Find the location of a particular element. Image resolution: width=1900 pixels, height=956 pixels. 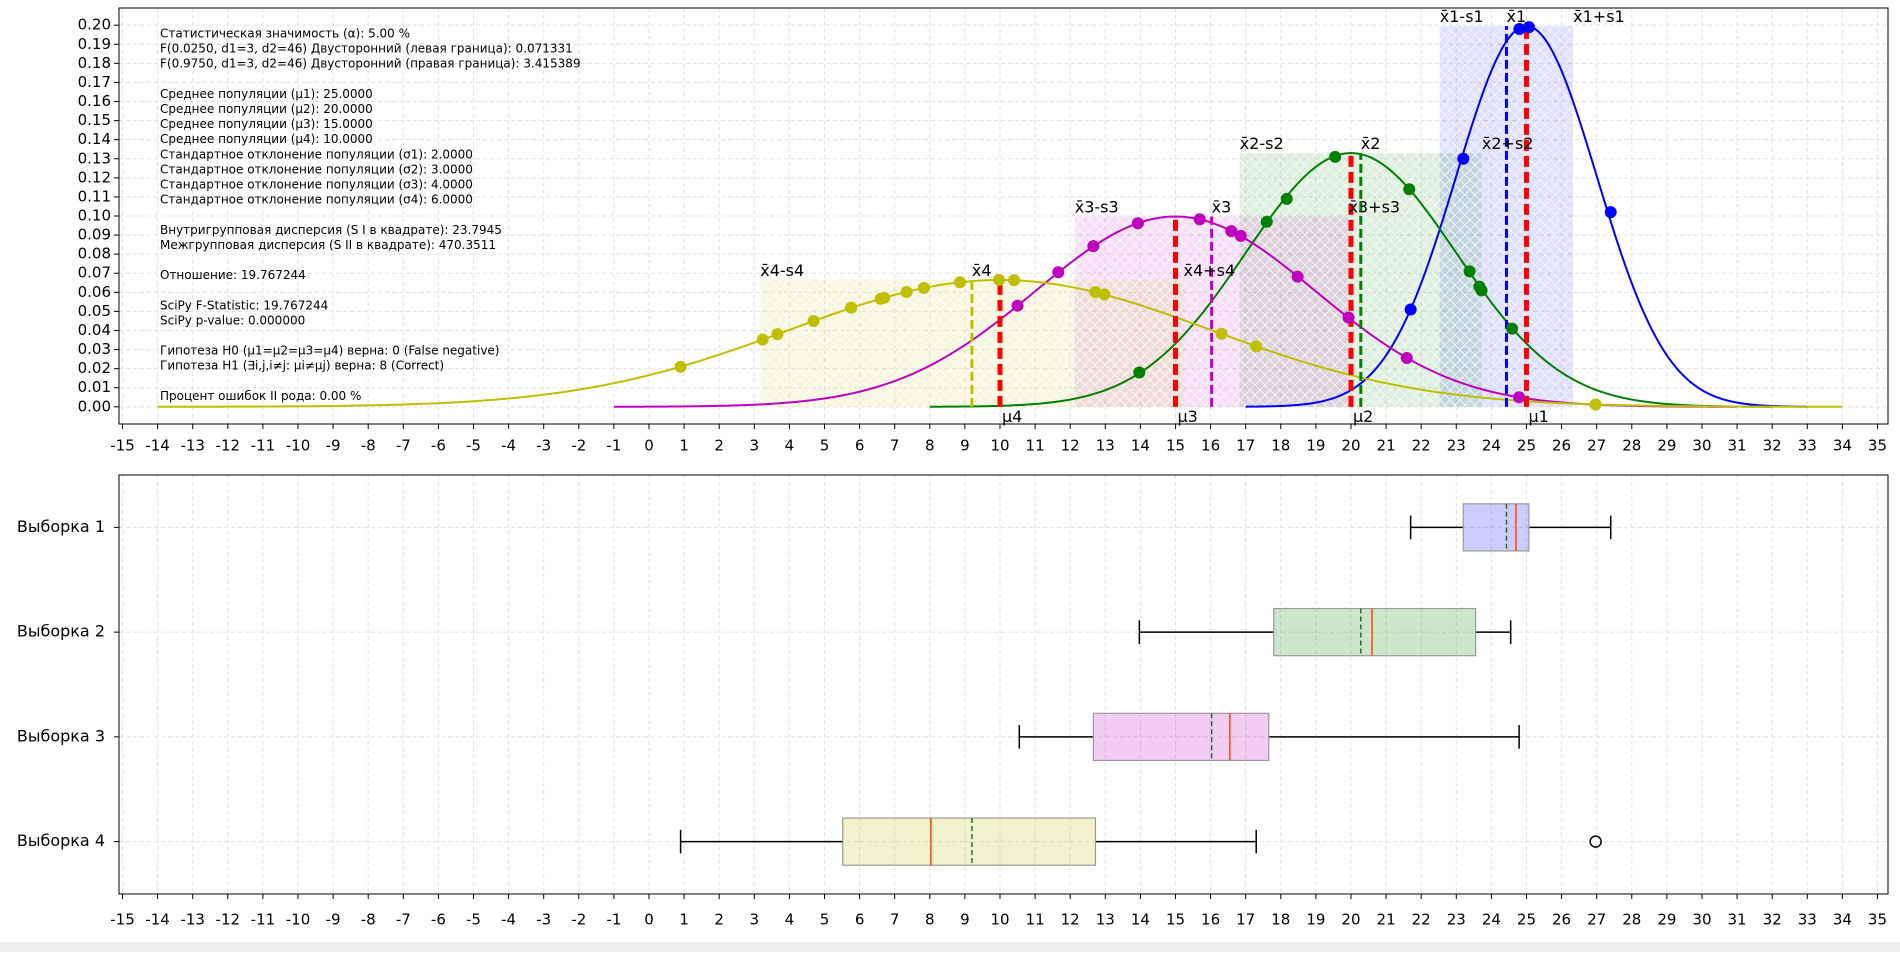

category-label: Выборка 3 is located at coordinates (61, 735).